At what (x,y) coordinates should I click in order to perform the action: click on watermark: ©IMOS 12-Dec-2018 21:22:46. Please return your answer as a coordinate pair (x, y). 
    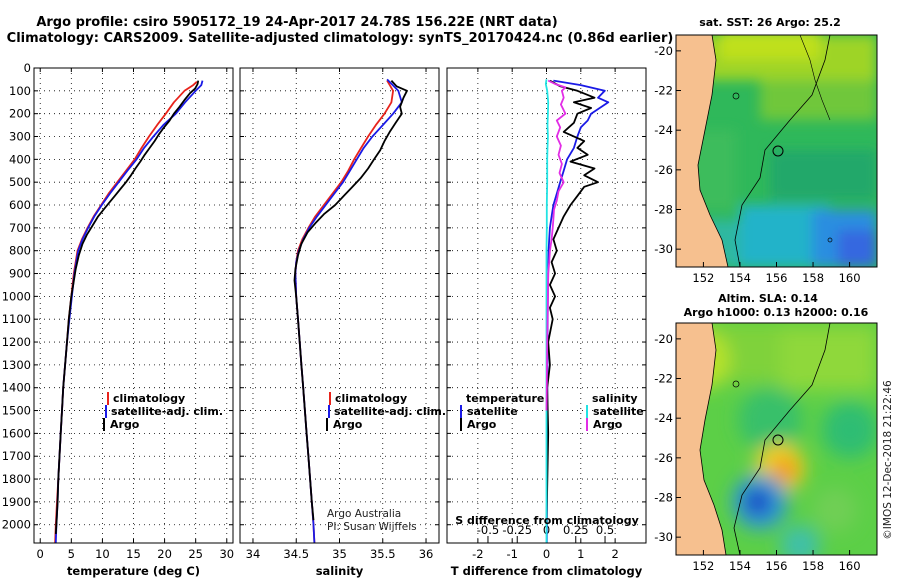
    Looking at the image, I should click on (888, 460).